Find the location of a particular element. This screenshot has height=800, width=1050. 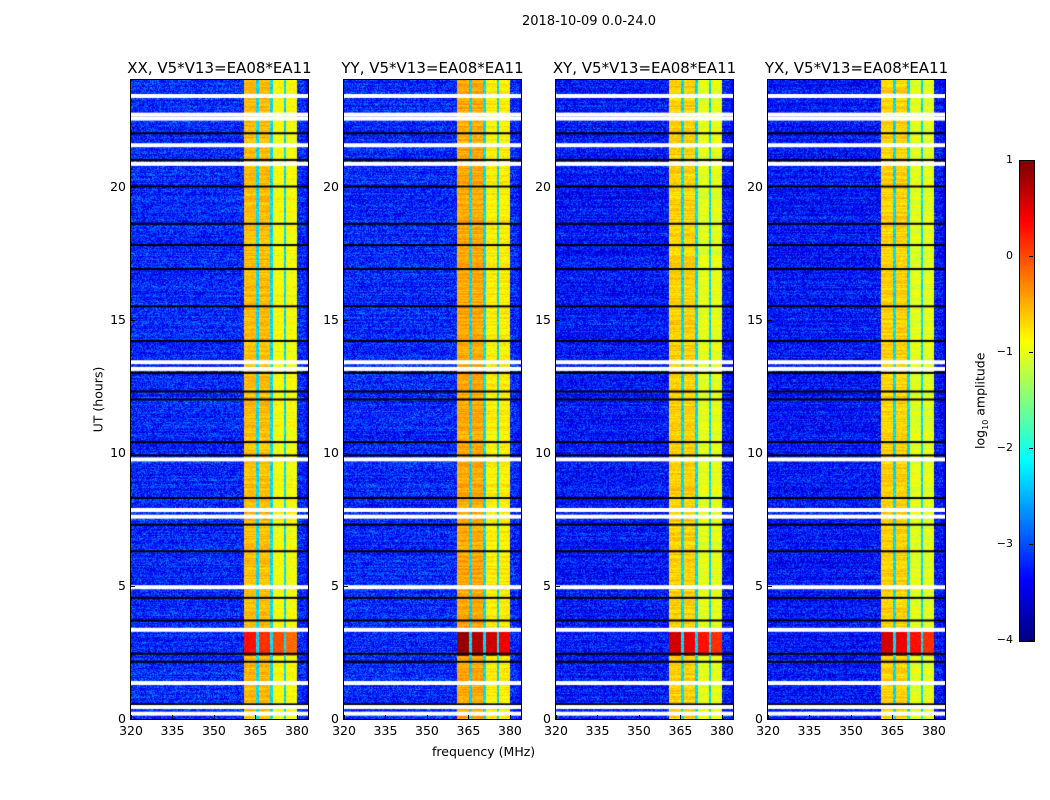

colorbar-gradient is located at coordinates (1027, 401).